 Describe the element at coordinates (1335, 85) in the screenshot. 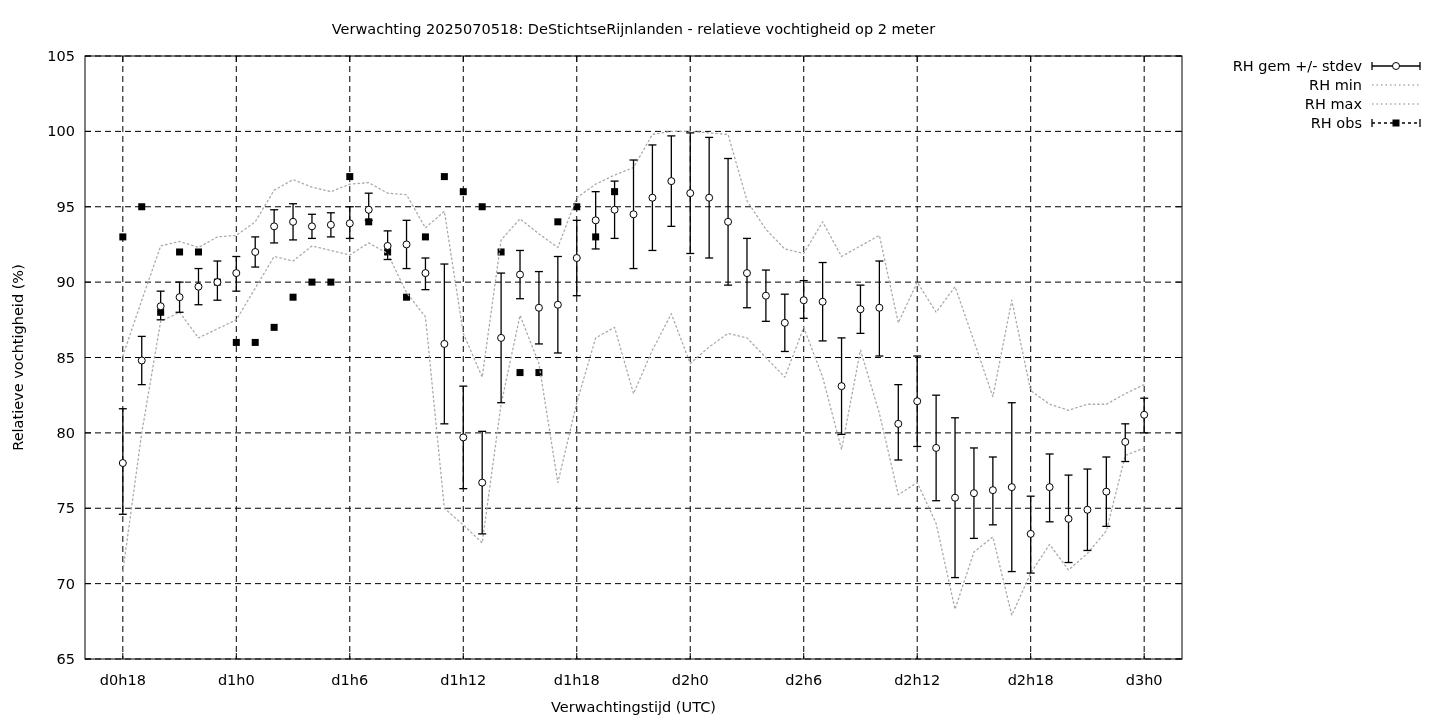

I see `legend-label: RH min` at that location.